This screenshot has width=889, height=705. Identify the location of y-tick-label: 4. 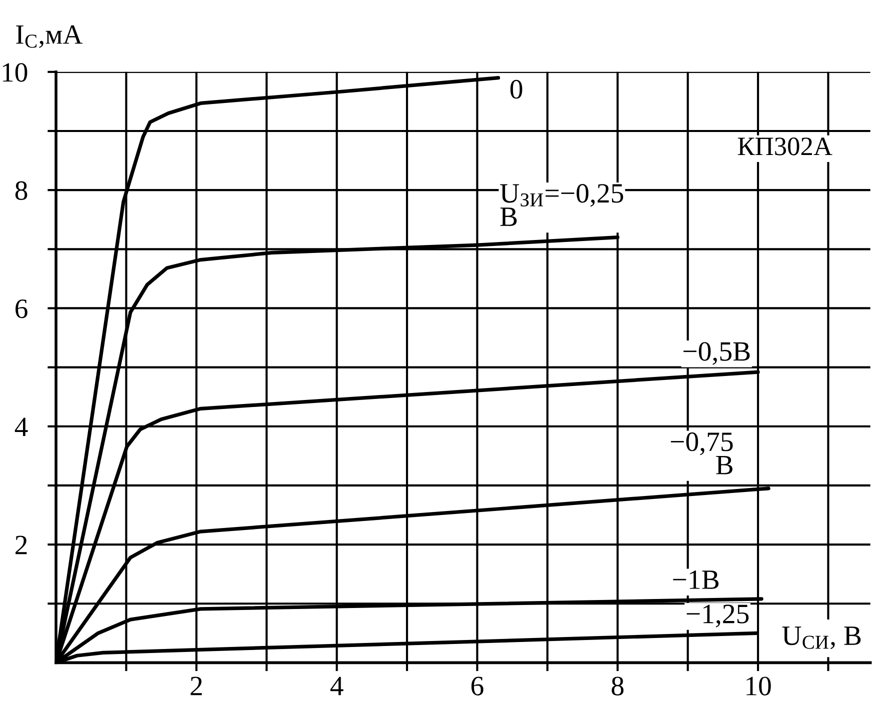
(21, 427).